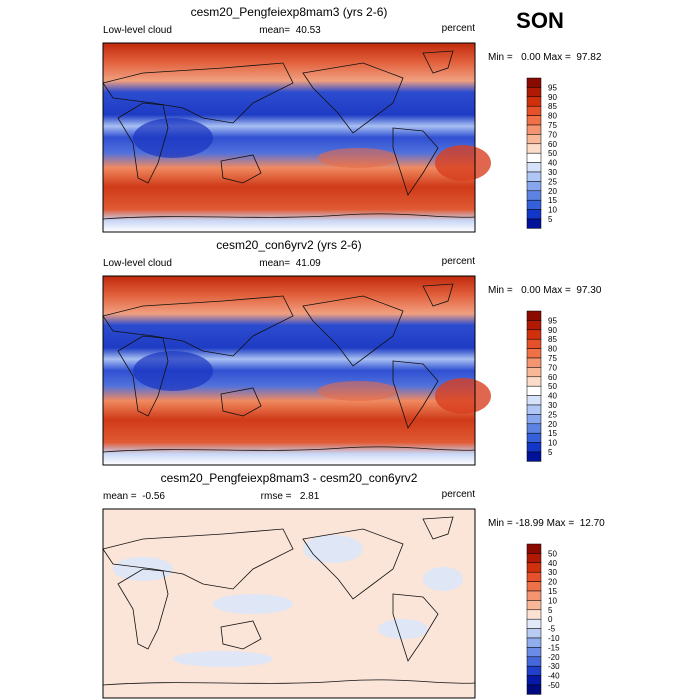  Describe the element at coordinates (289, 478) in the screenshot. I see `panel-title: cesm20_Pengfeiexp8mam3 - cesm20_con6yrv2` at that location.